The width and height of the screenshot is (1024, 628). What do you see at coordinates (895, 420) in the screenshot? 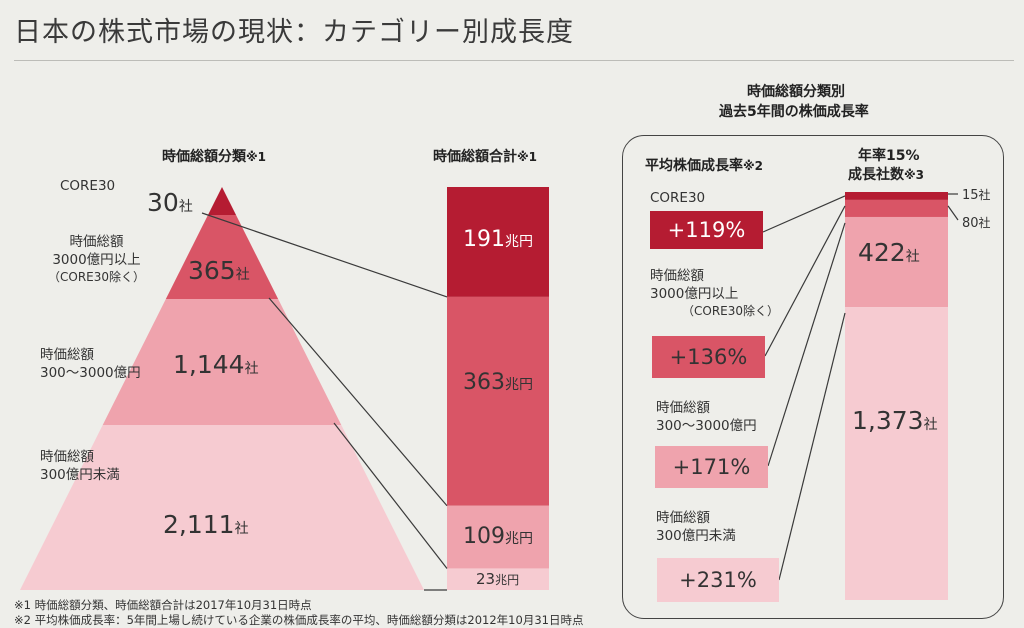
I see `count-label-small: 1,373社` at bounding box center [895, 420].